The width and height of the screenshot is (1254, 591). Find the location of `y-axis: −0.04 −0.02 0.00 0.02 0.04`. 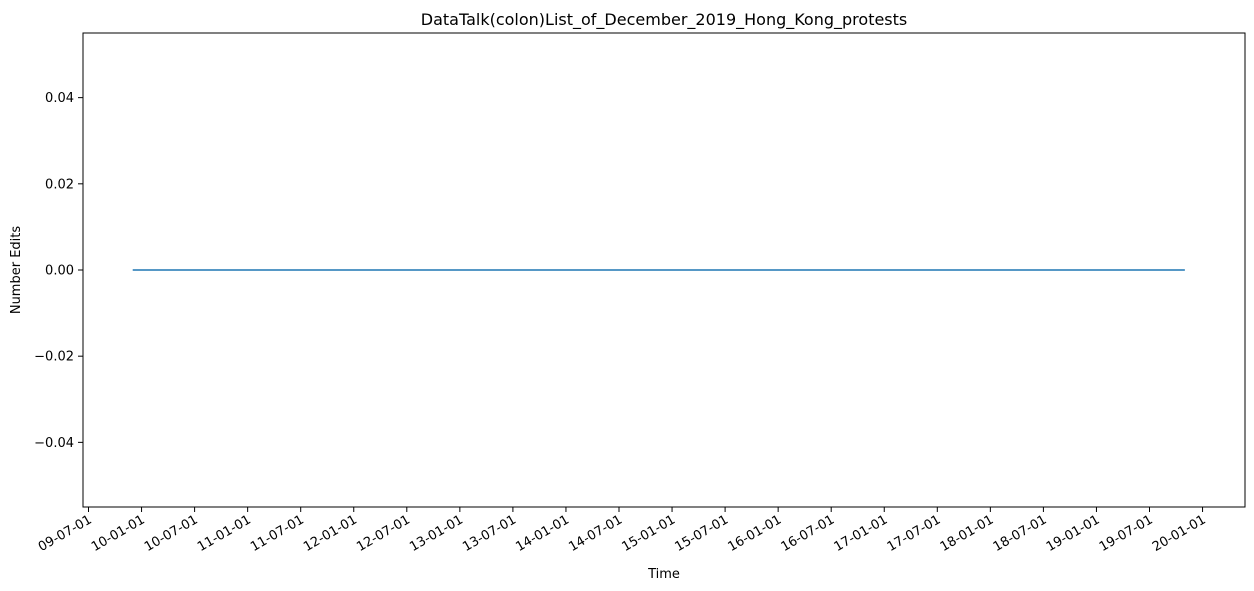

y-axis: −0.04 −0.02 0.00 0.02 0.04 is located at coordinates (58, 271).